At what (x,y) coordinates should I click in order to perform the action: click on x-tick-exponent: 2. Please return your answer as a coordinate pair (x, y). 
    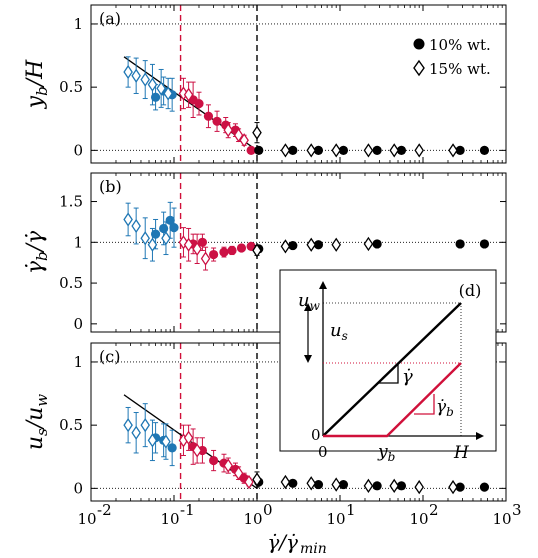
    Looking at the image, I should click on (434, 510).